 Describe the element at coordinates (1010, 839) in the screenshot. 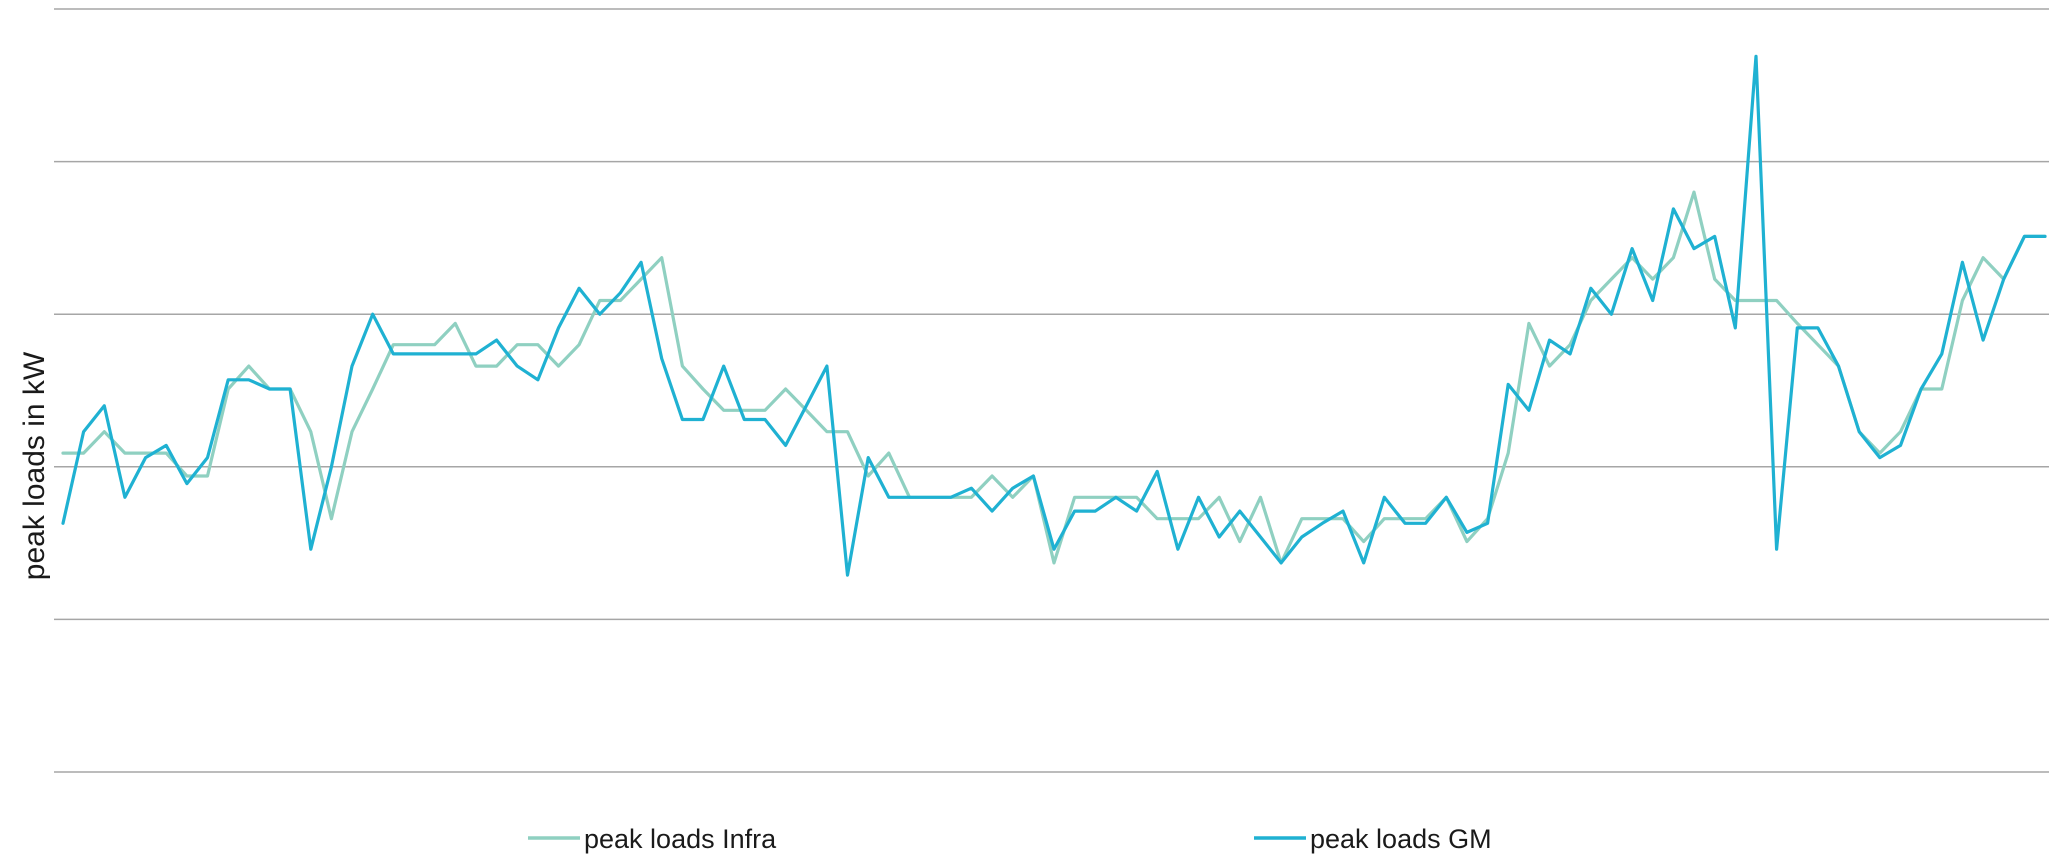

I see `legend: peak loads Infra peak loads GM` at that location.